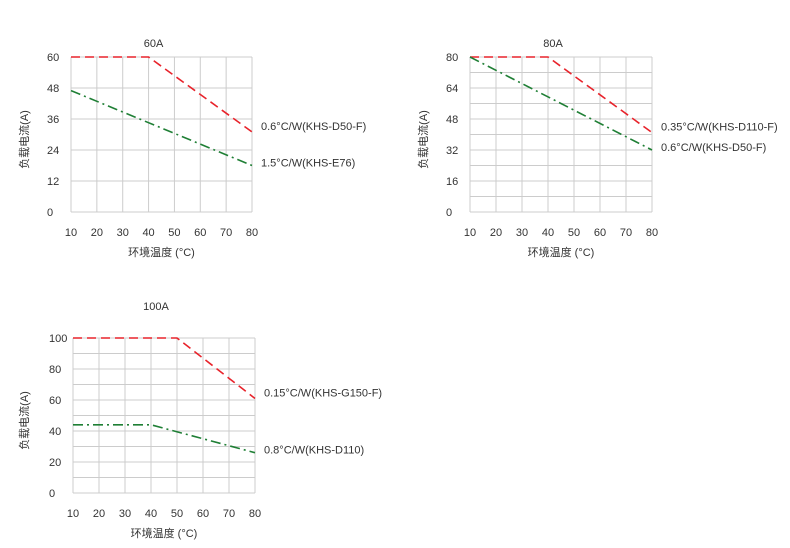 Image resolution: width=790 pixels, height=548 pixels. Describe the element at coordinates (719, 128) in the screenshot. I see `series-label: 0.35°C/W(KHS-D110-F)` at that location.